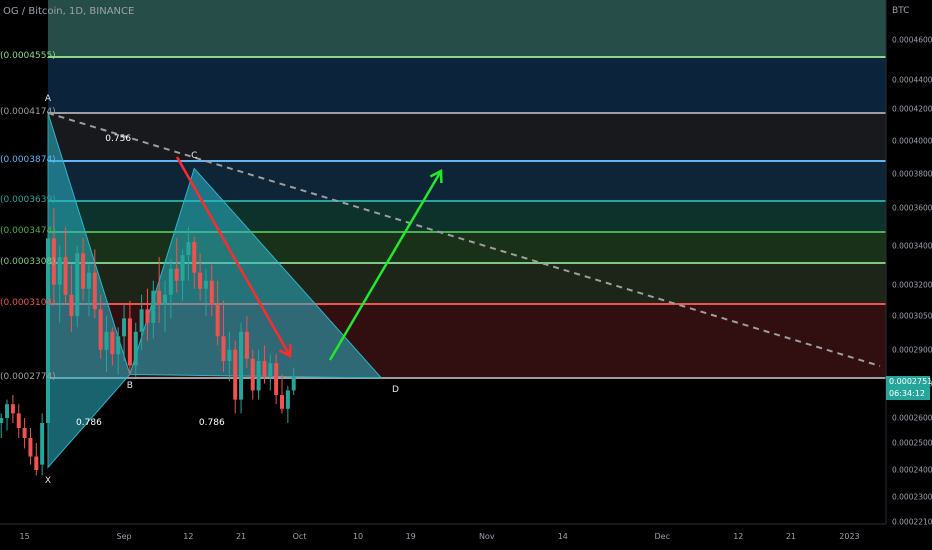 This screenshot has height=550, width=932. Describe the element at coordinates (912, 174) in the screenshot. I see `y-tick-label: 0.0003800` at that location.